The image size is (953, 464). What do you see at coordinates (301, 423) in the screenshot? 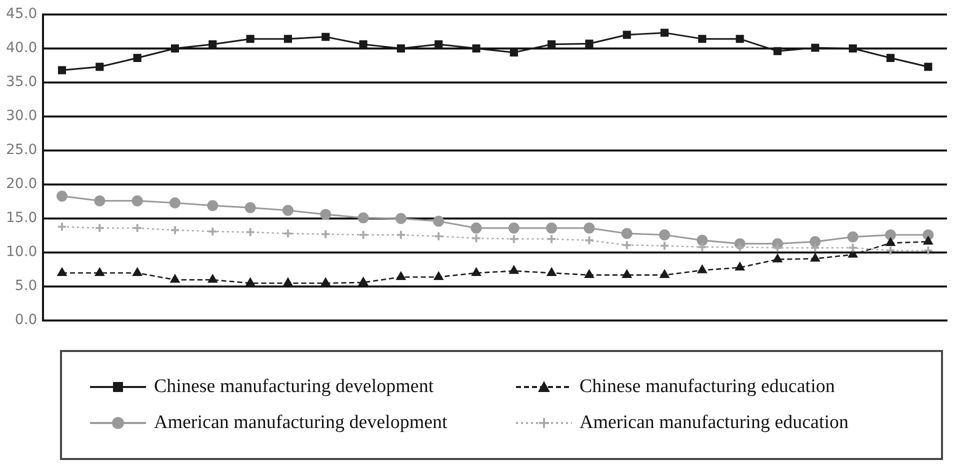
I see `legend-label: American manufacturing development` at bounding box center [301, 423].